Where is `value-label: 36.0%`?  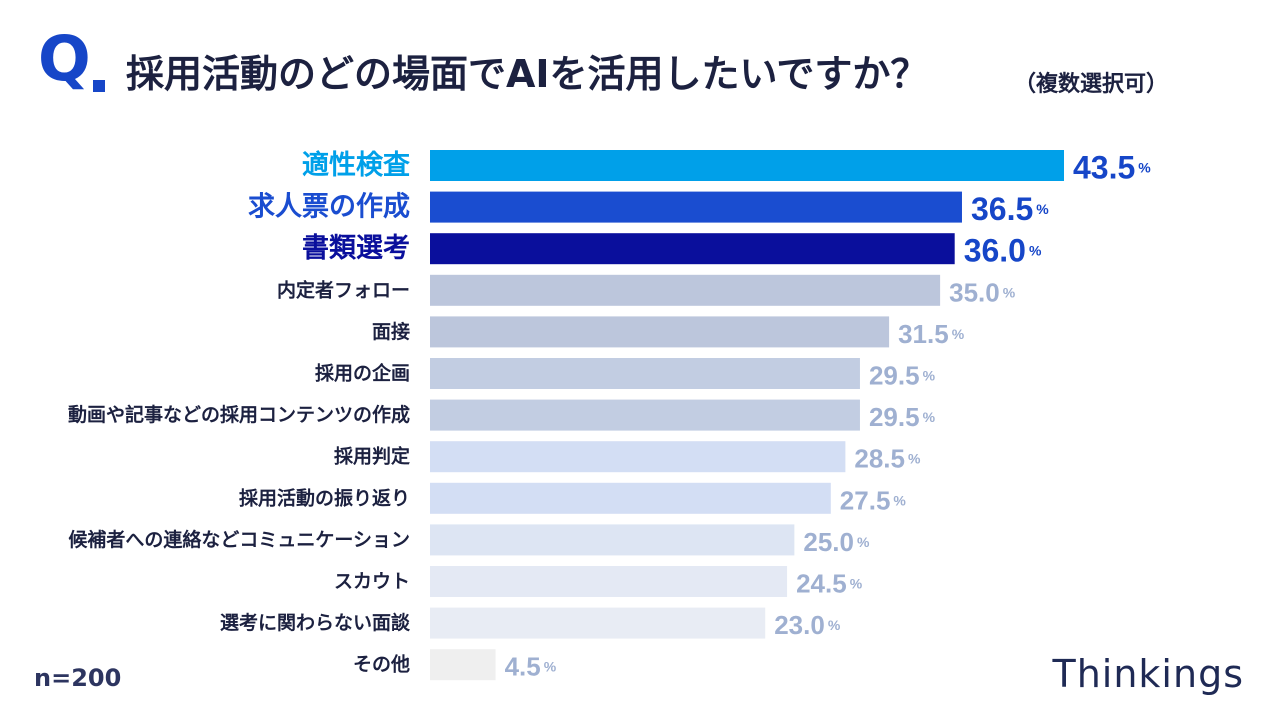 value-label: 36.0% is located at coordinates (1003, 251).